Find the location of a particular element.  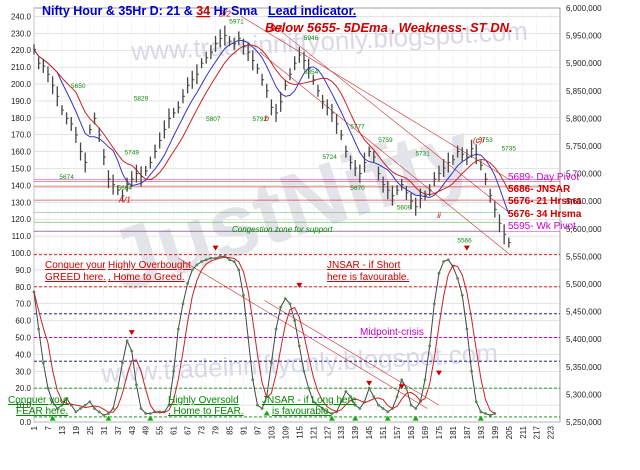

title-part-1: Nifty Hour & 35Hr D: 21 & is located at coordinates (119, 11).